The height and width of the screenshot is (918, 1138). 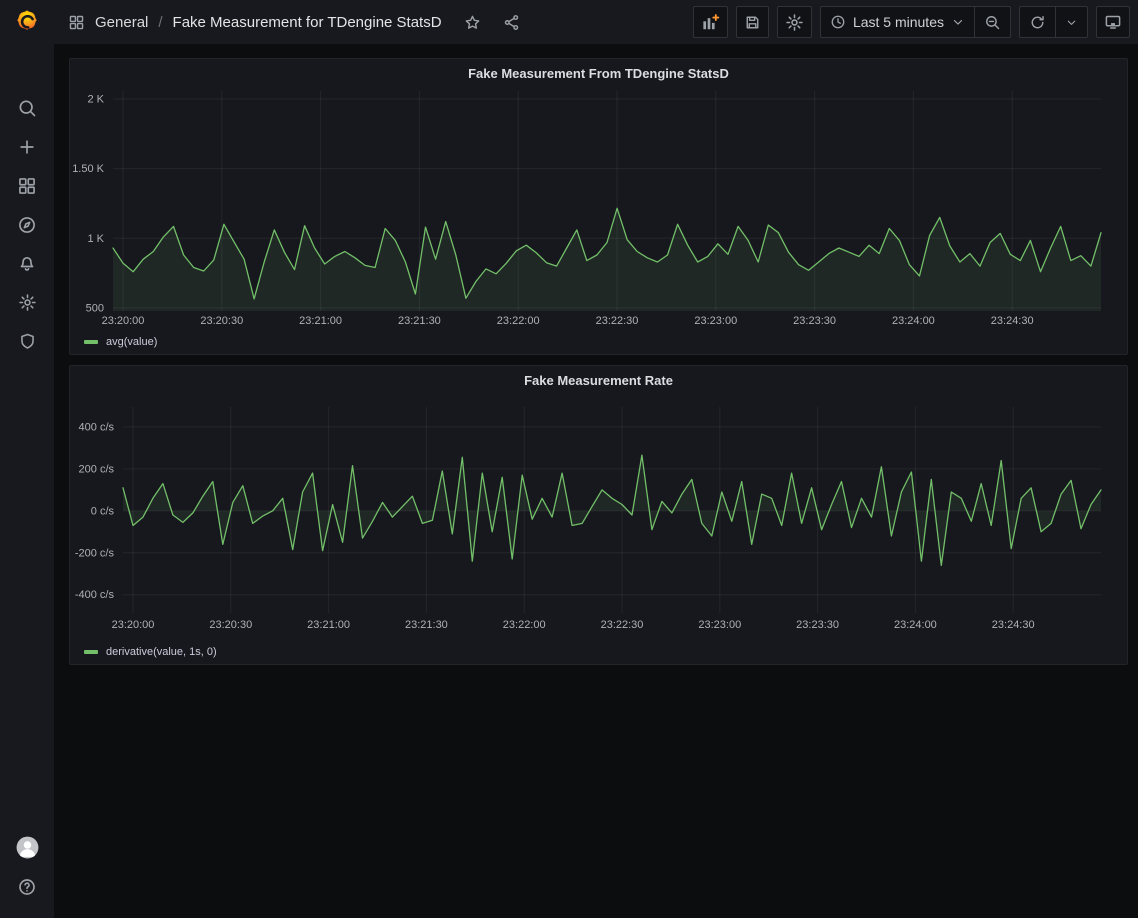 I want to click on magnifier-minus-icon, so click(x=992, y=22).